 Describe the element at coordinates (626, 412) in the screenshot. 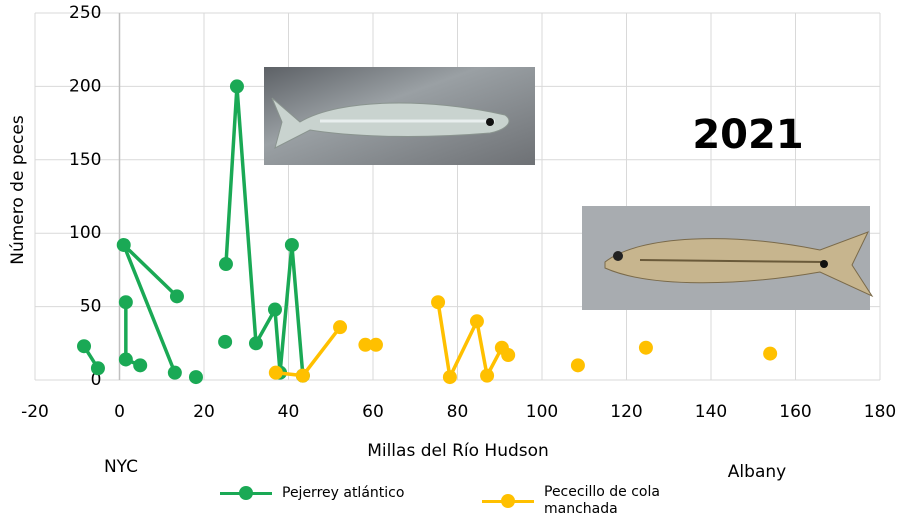

I see `x-tick-label: 120` at that location.